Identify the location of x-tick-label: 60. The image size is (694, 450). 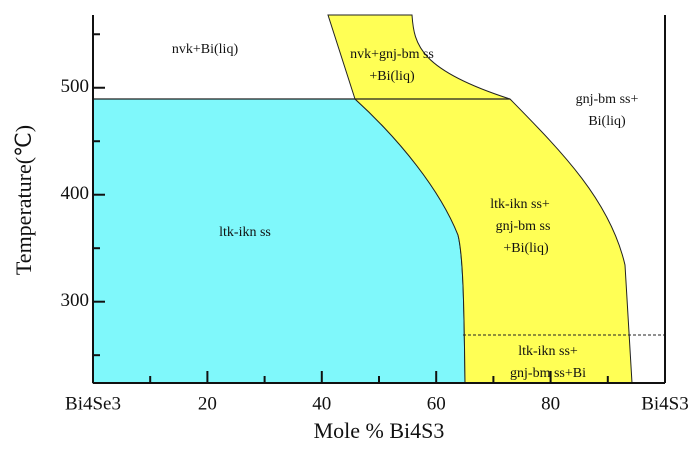
(436, 403).